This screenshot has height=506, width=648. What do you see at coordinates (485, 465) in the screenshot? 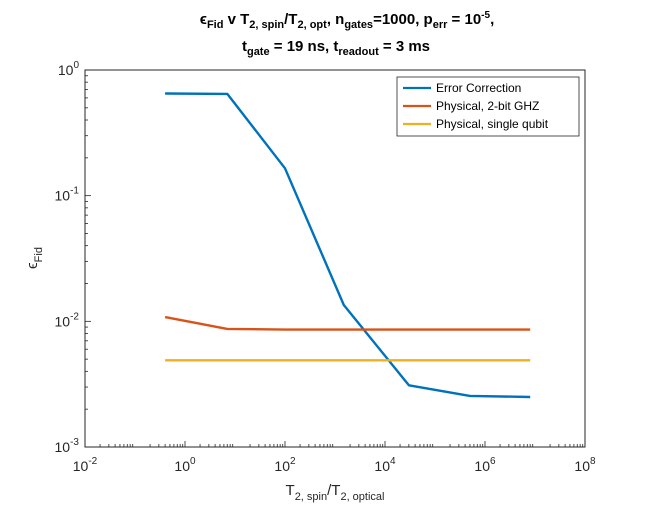
I see `x-tick-label: 10⁶` at bounding box center [485, 465].